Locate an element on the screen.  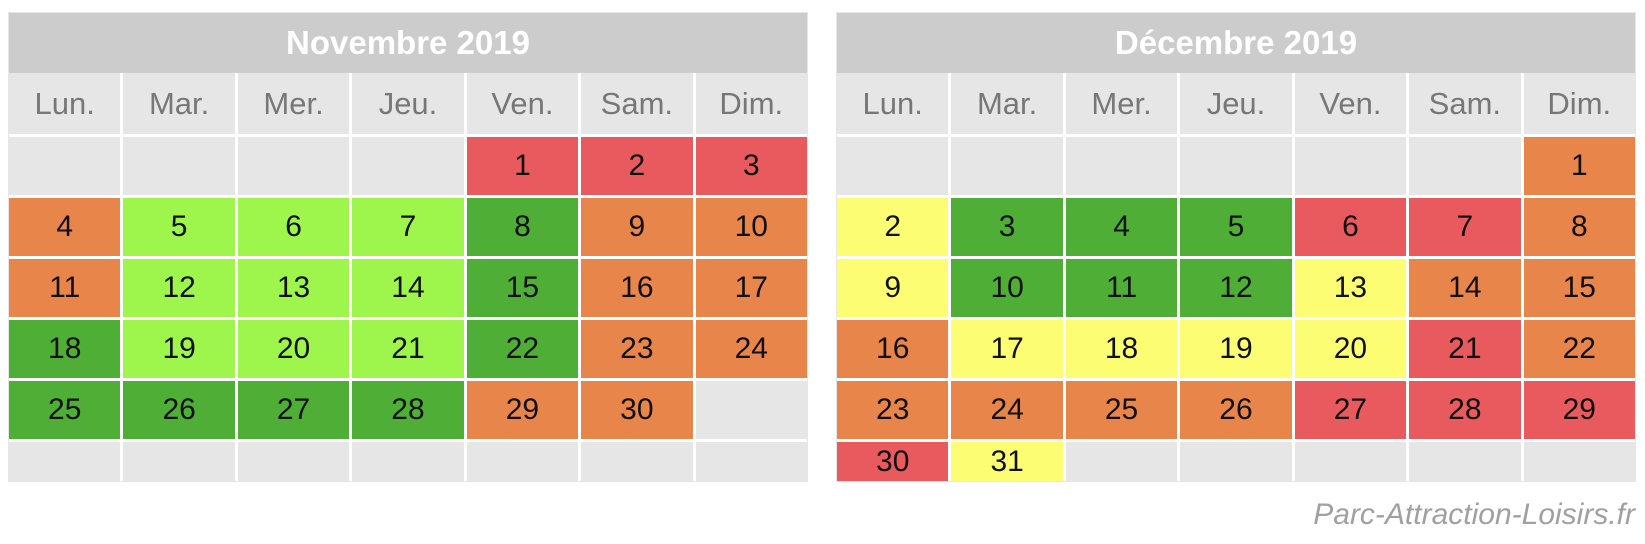
month-title: Décembre 2019 is located at coordinates (1236, 43).